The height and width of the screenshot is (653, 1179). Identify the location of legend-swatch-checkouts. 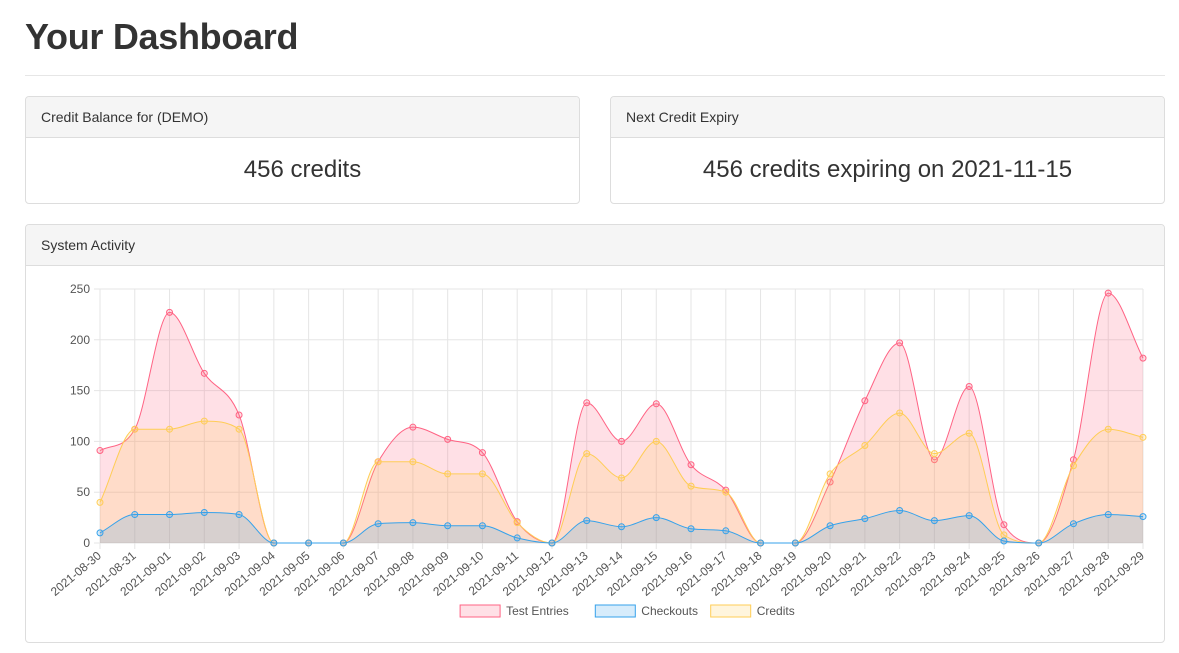
(615, 611).